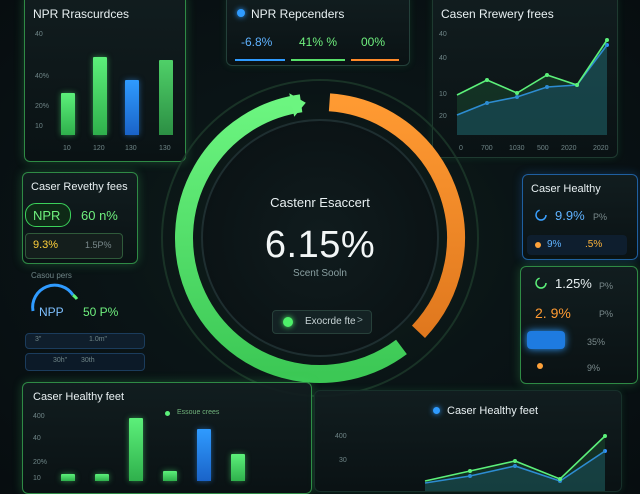 The width and height of the screenshot is (640, 494). I want to click on legend-label: Essoue crees, so click(198, 412).